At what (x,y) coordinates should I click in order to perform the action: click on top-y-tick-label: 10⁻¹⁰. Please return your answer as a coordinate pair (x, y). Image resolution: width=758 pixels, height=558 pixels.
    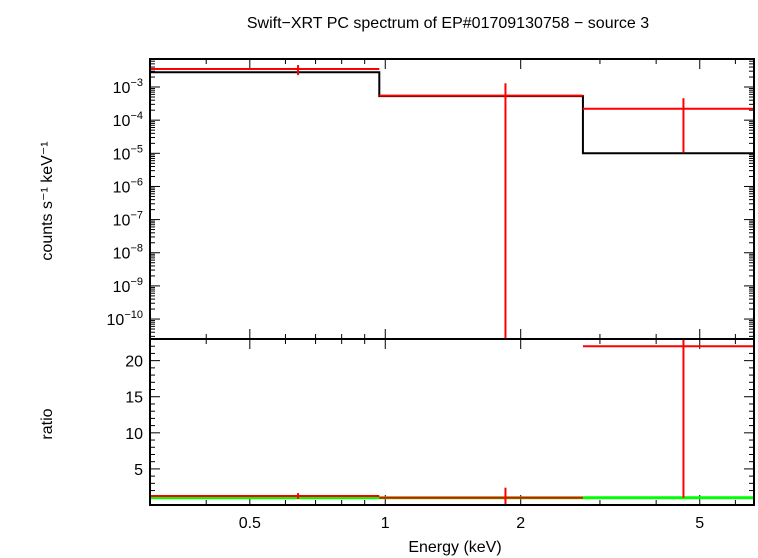
    Looking at the image, I should click on (125, 319).